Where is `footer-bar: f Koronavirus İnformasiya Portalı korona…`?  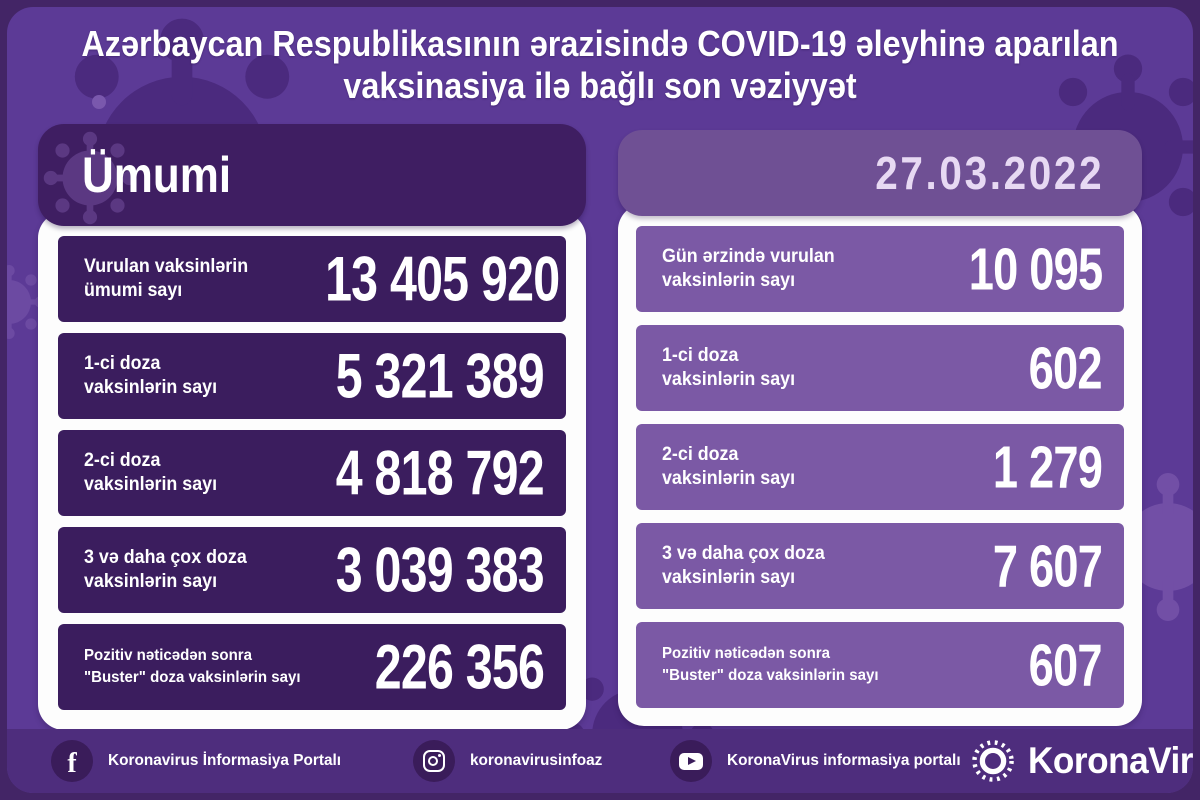 footer-bar: f Koronavirus İnformasiya Portalı korona… is located at coordinates (600, 761).